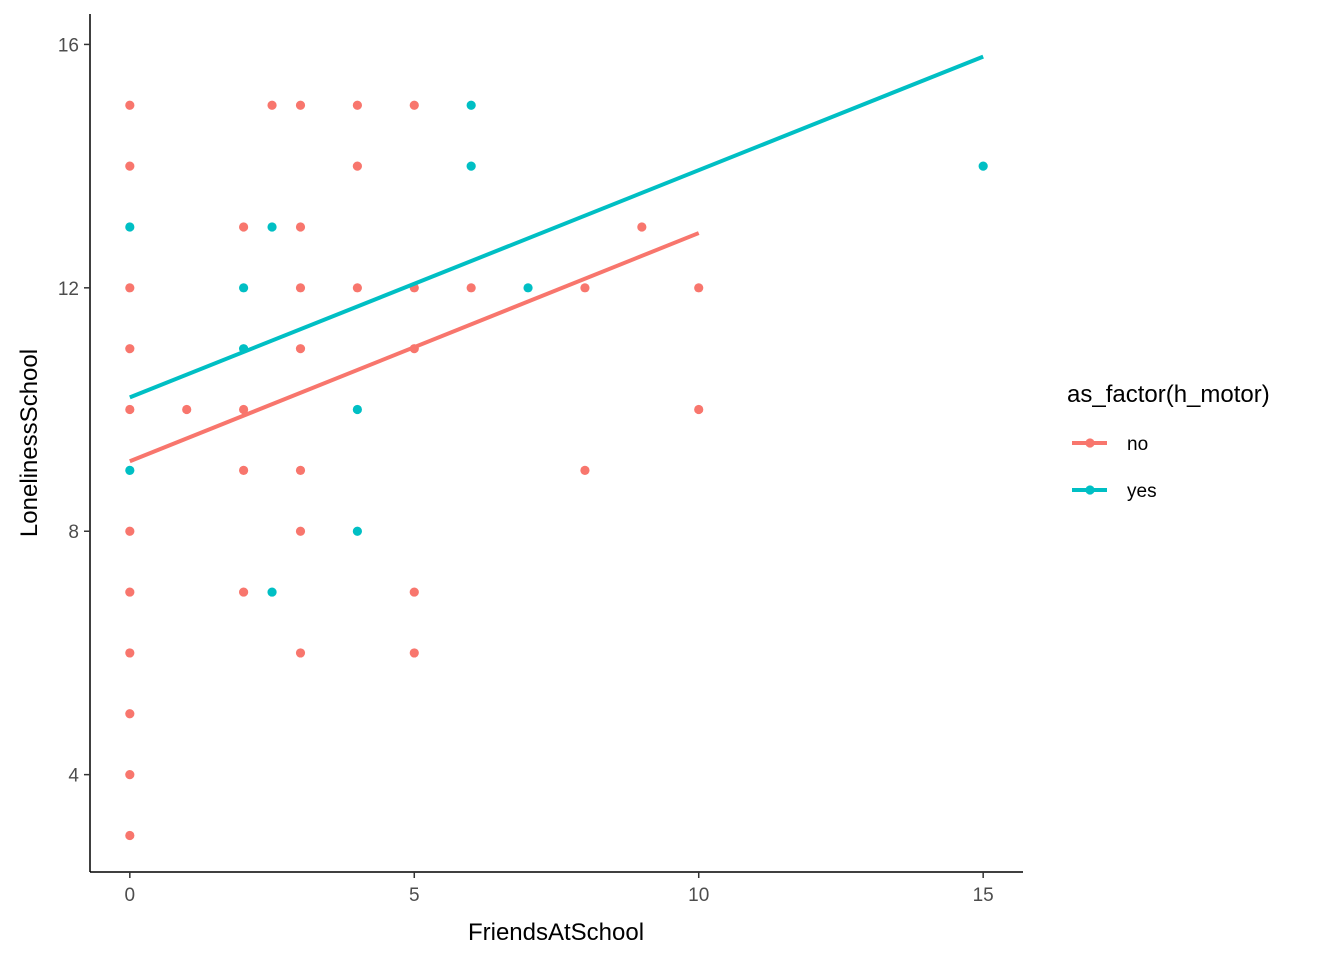 The width and height of the screenshot is (1344, 960). I want to click on x-tick-label: 10, so click(698, 895).